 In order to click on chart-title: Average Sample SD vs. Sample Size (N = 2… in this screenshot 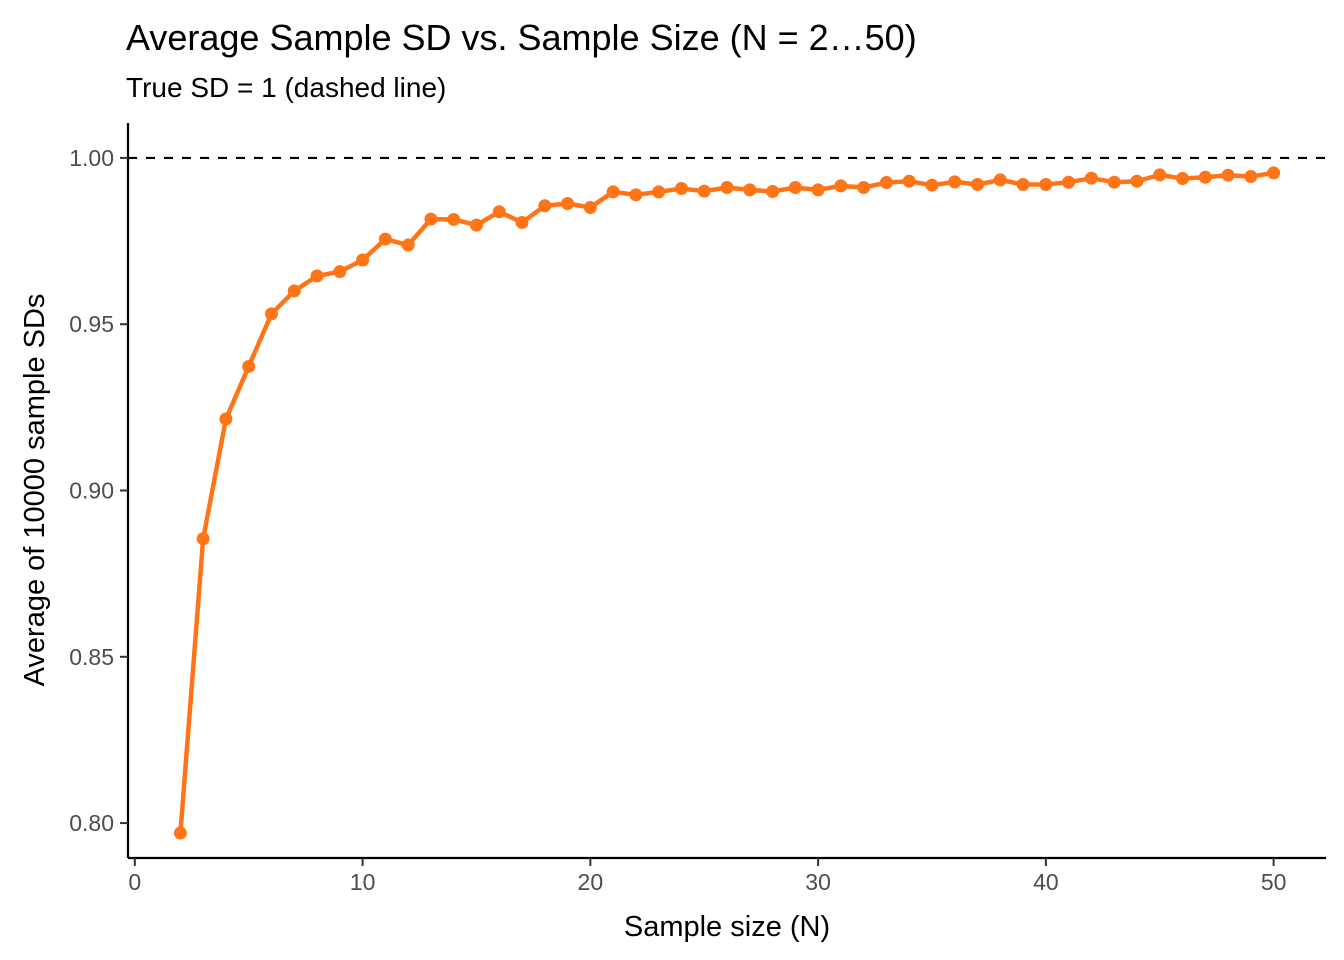, I will do `click(521, 37)`.